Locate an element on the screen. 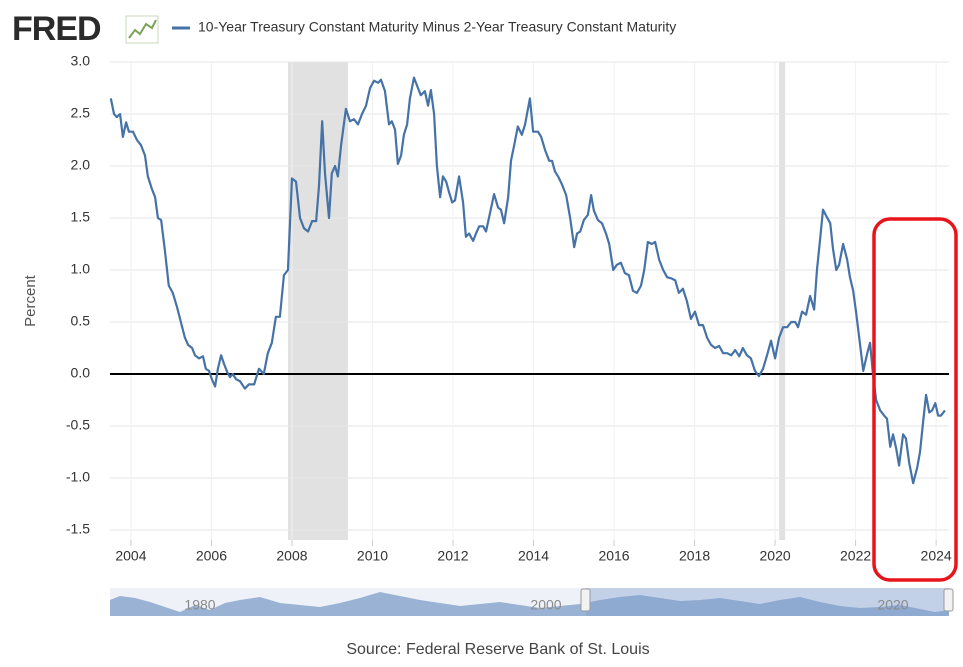  navigator: 1980 2000 2020 is located at coordinates (532, 602).